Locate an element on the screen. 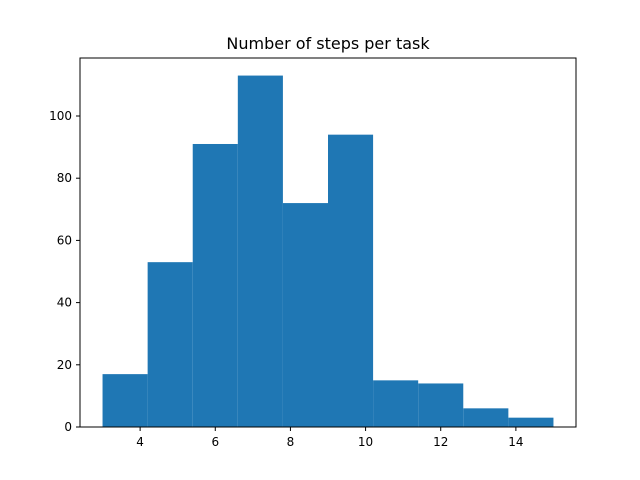 This screenshot has width=640, height=480. y-tick-label: 80 is located at coordinates (64, 178).